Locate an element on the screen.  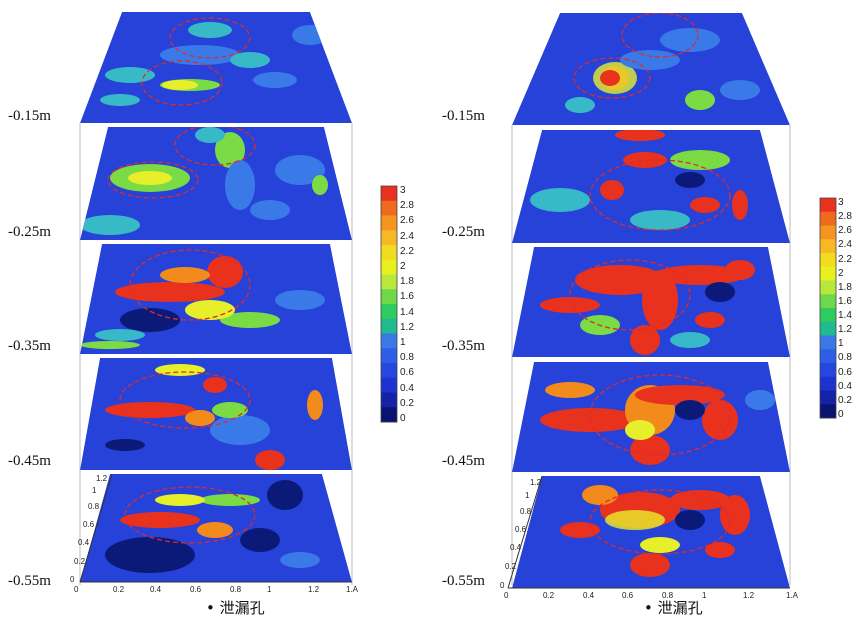
right-y-tick-5: 1 is located at coordinates (527, 495).